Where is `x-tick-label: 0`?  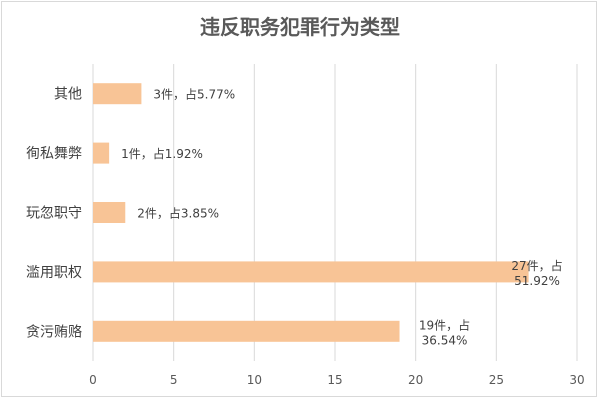
x-tick-label: 0 is located at coordinates (93, 380).